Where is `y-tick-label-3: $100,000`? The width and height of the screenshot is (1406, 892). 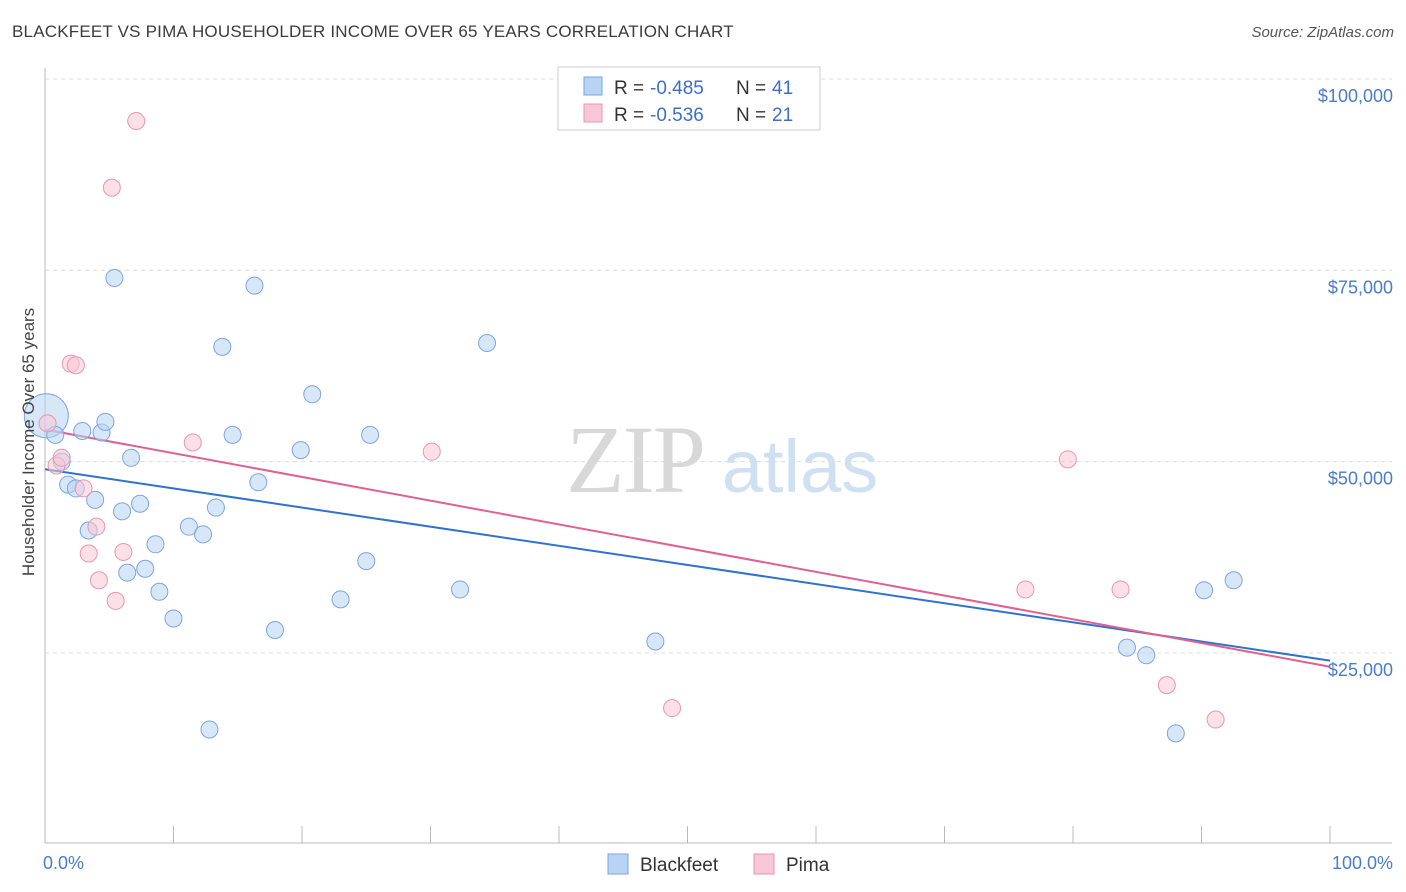 y-tick-label-3: $100,000 is located at coordinates (1355, 96).